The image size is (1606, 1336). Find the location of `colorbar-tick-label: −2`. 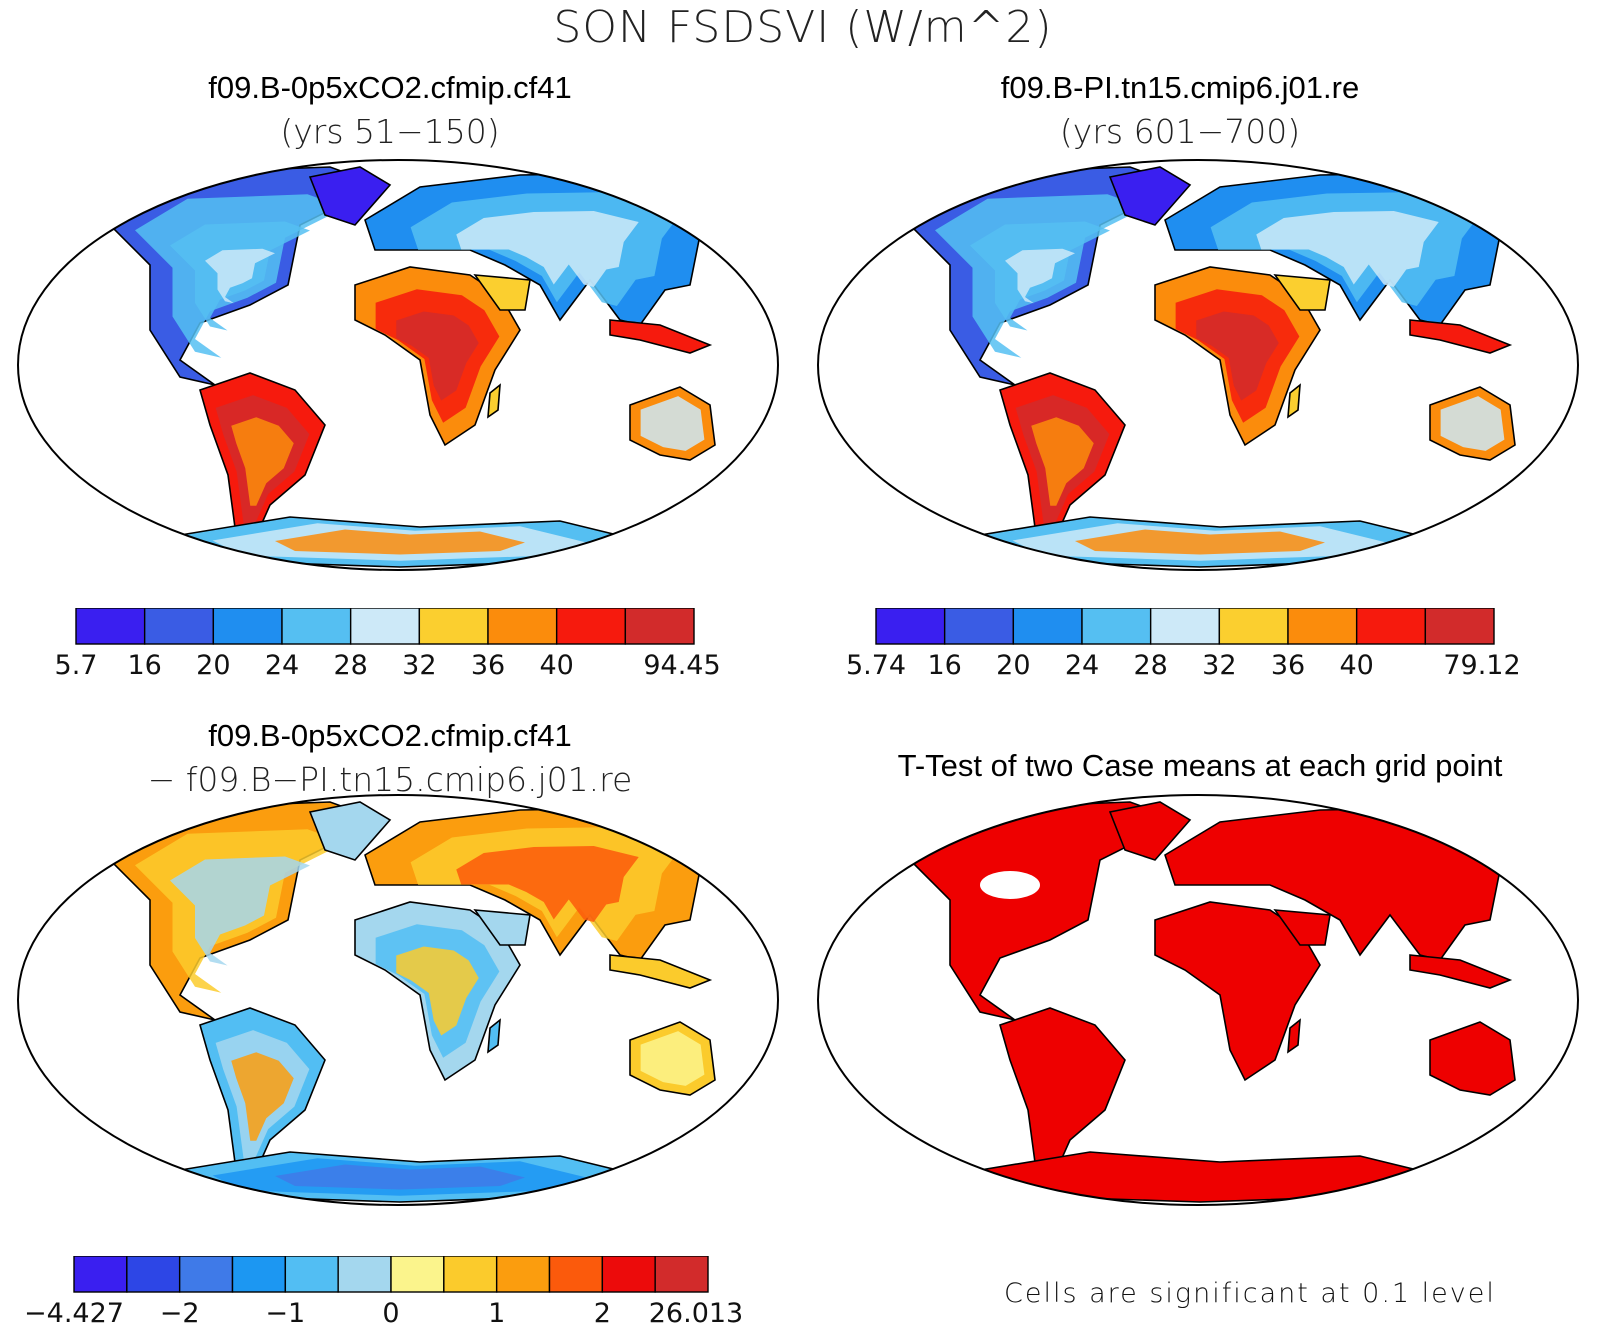

colorbar-tick-label: −2 is located at coordinates (180, 1313).